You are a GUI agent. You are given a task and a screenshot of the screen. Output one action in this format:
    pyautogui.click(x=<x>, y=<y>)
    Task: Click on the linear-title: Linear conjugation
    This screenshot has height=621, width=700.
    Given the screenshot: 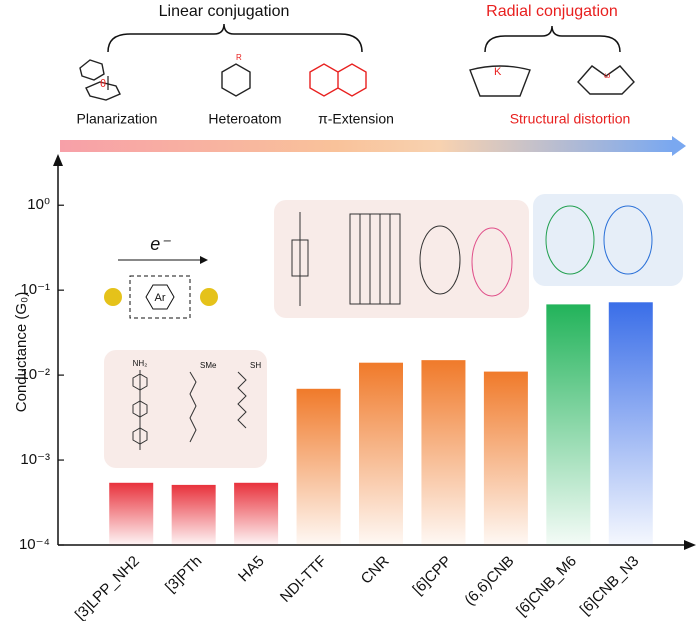 What is the action you would take?
    pyautogui.click(x=224, y=11)
    